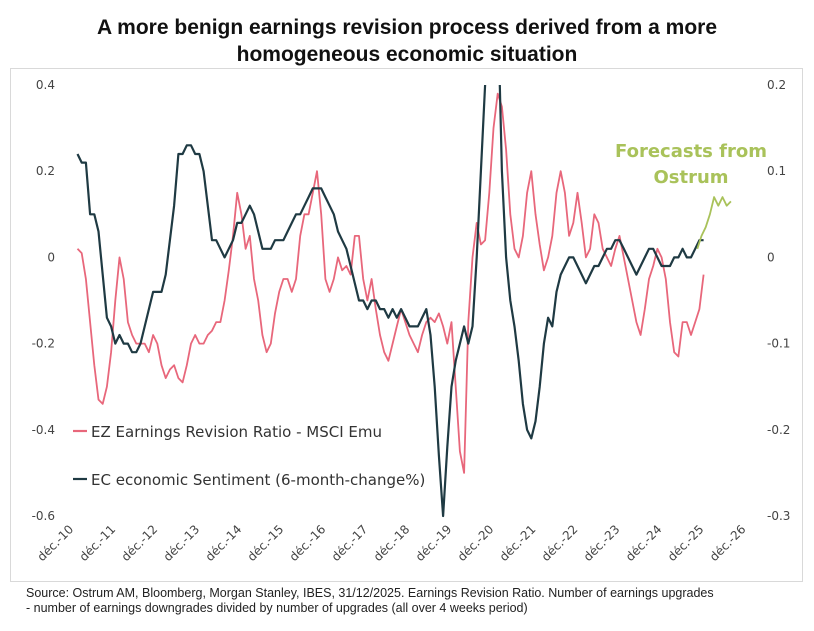  I want to click on x-tick-label: déc.-10, so click(56, 543).